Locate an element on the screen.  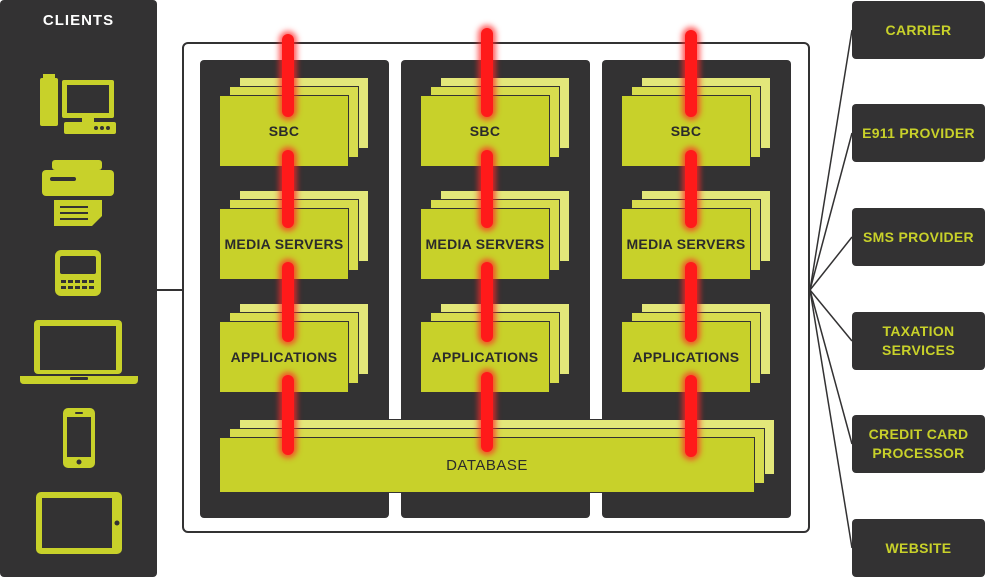
media-servers-box: MEDIA SERVERS is located at coordinates (284, 244).